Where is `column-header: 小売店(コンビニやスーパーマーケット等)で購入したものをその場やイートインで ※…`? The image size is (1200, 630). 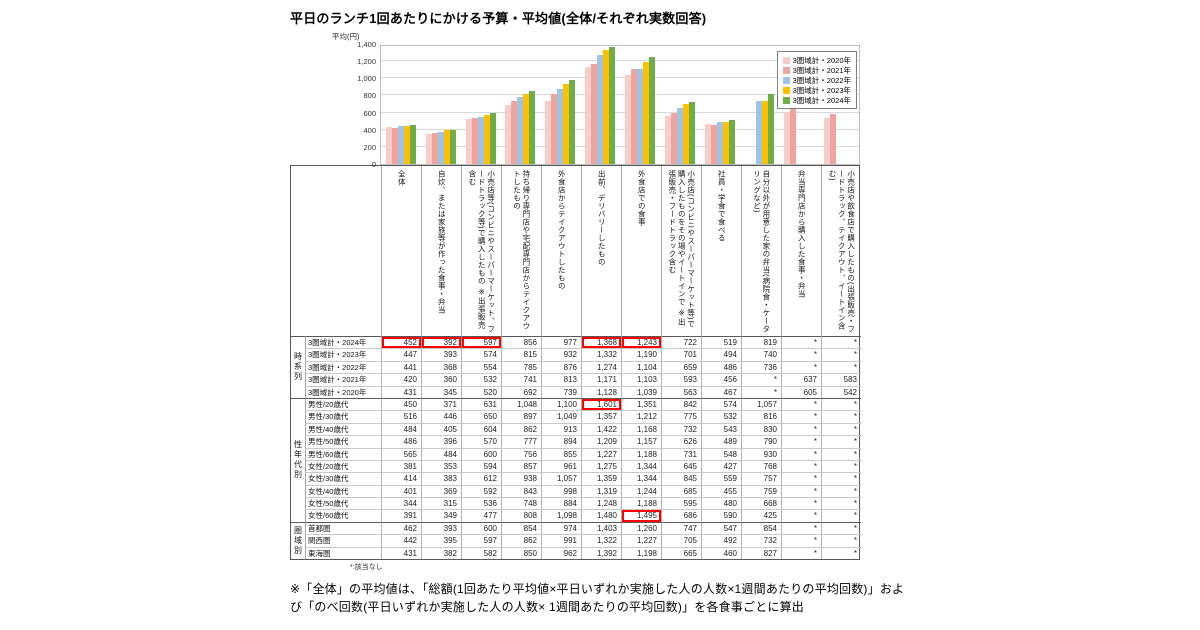
column-header: 小売店(コンビニやスーパーマーケット等)で購入したものをその場やイートインで ※… is located at coordinates (681, 251).